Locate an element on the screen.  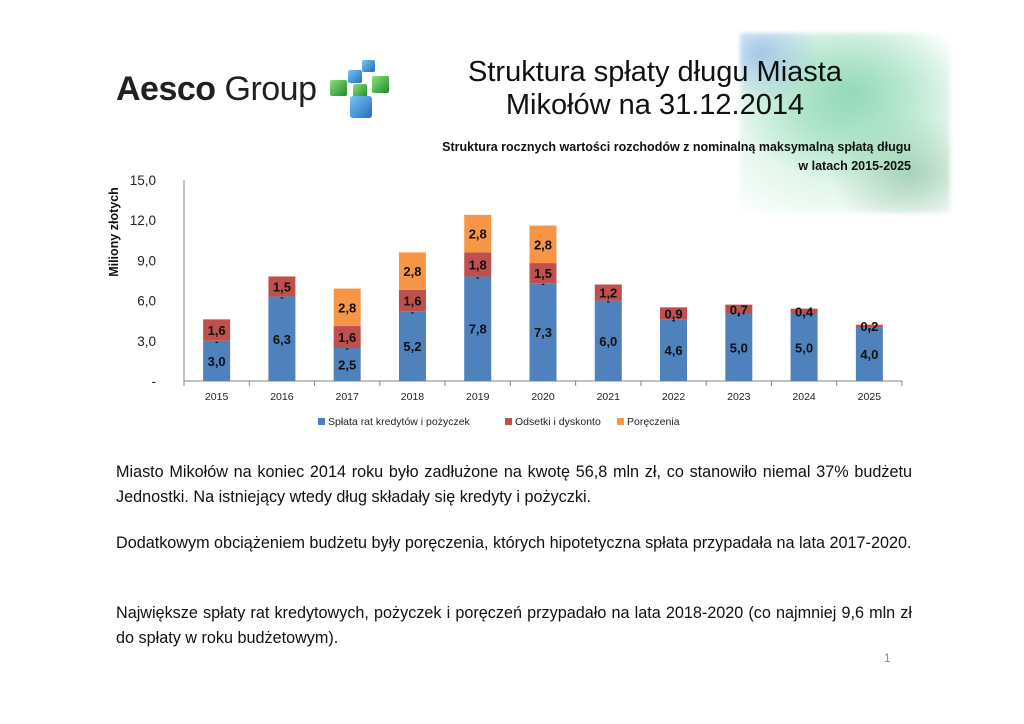
x-tick-label: 2016 is located at coordinates (282, 397).